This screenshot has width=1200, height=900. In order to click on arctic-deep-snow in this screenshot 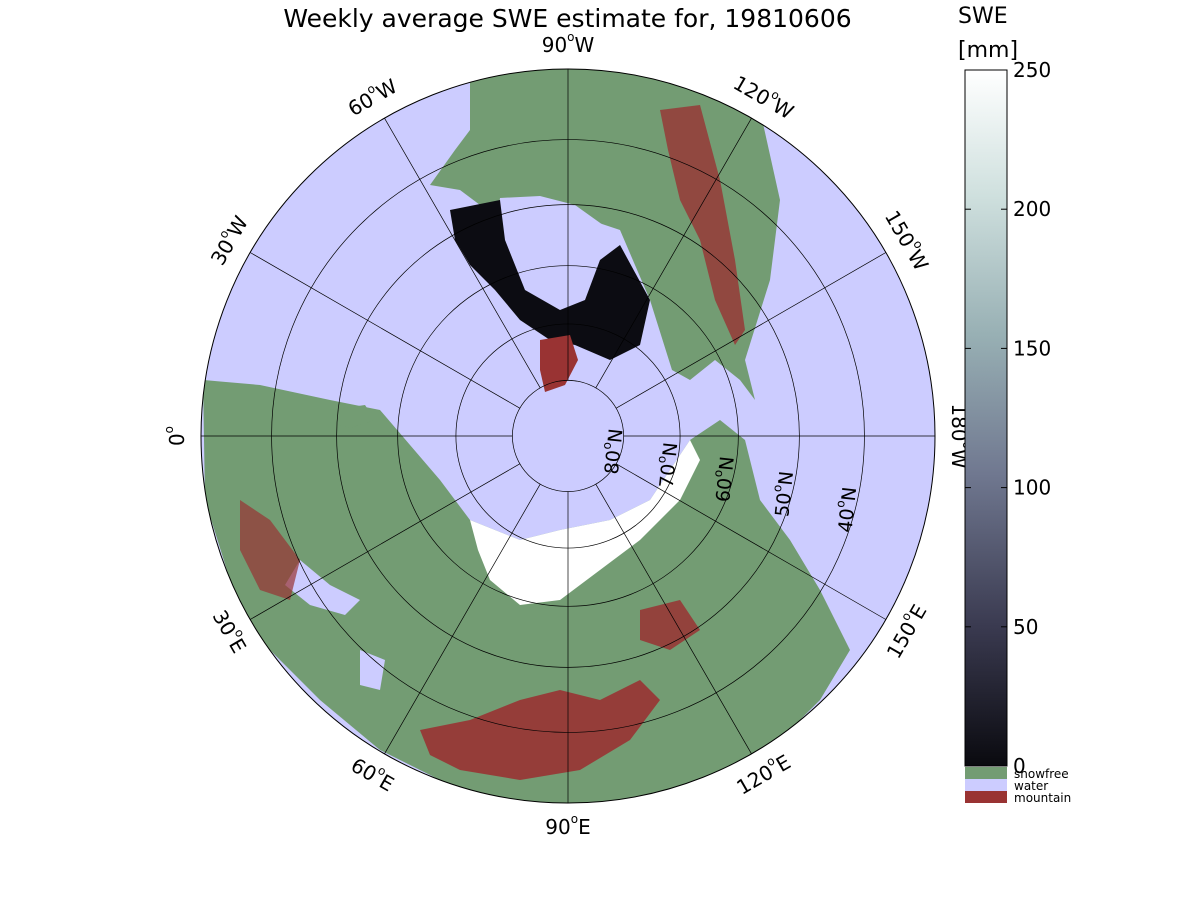, I will do `click(550, 280)`.